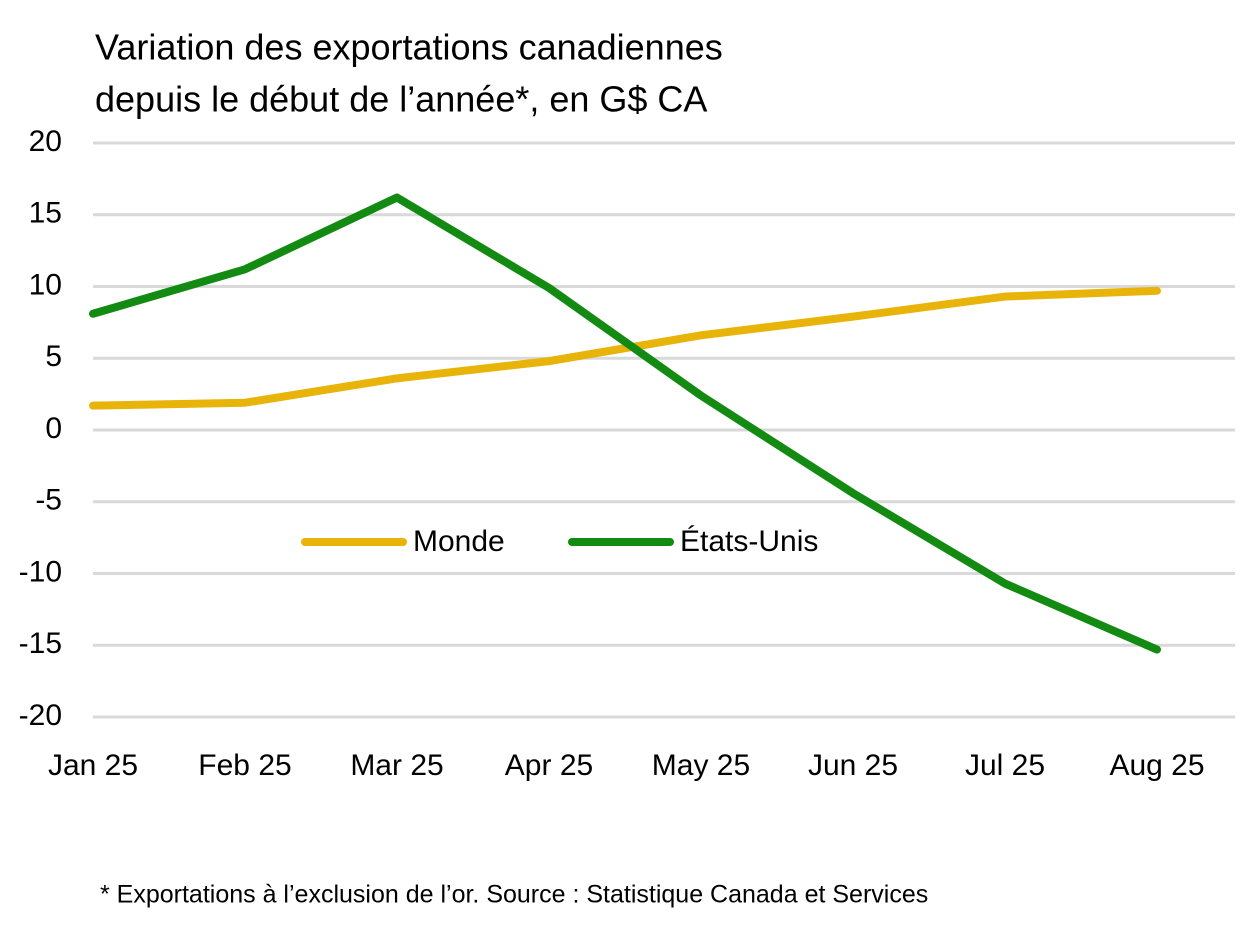  I want to click on y-tick-label: -10, so click(40, 571).